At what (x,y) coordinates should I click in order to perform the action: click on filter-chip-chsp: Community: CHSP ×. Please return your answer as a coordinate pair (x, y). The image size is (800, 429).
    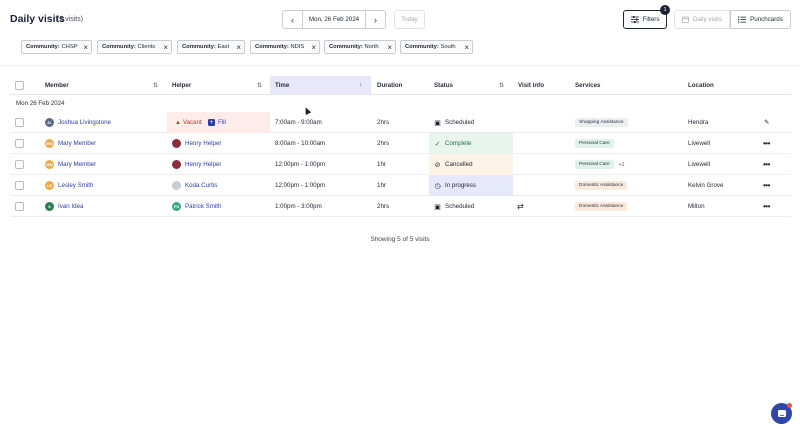
    Looking at the image, I should click on (56, 47).